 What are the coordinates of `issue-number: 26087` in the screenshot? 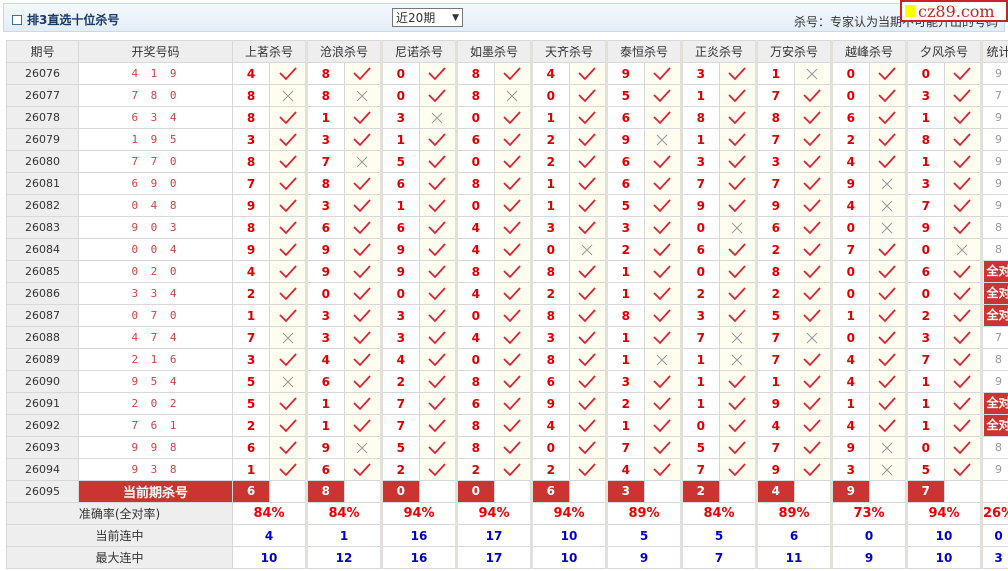 It's located at (42, 315).